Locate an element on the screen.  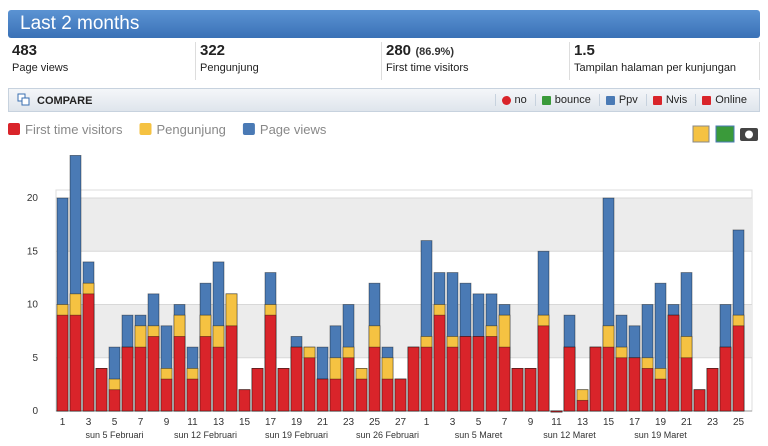
stat-value: 322 is located at coordinates (213, 50).